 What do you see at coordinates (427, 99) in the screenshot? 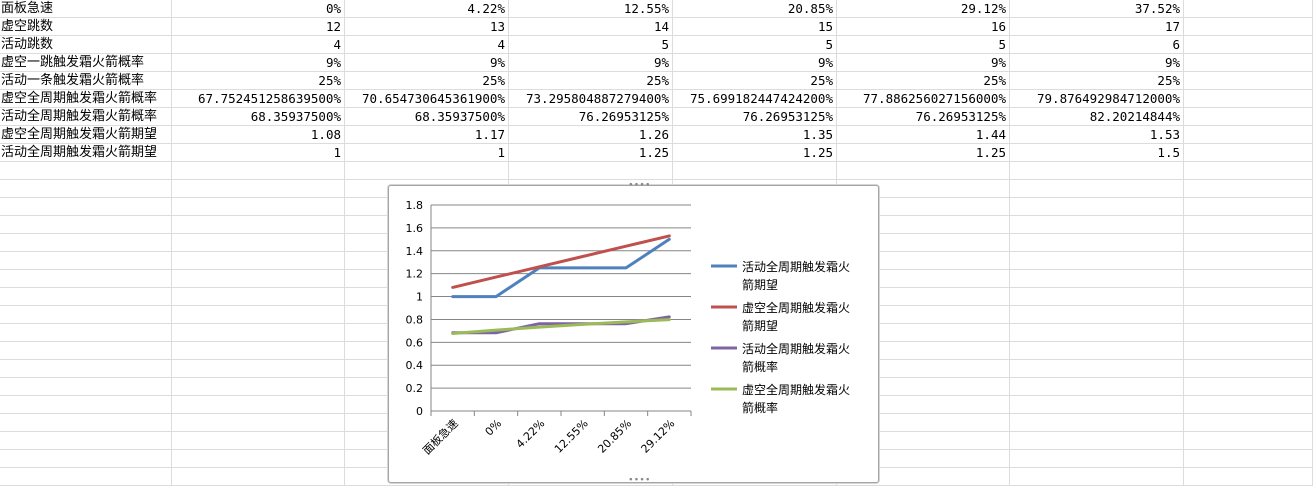
I see `value-cell: 70.654730645361900%` at bounding box center [427, 99].